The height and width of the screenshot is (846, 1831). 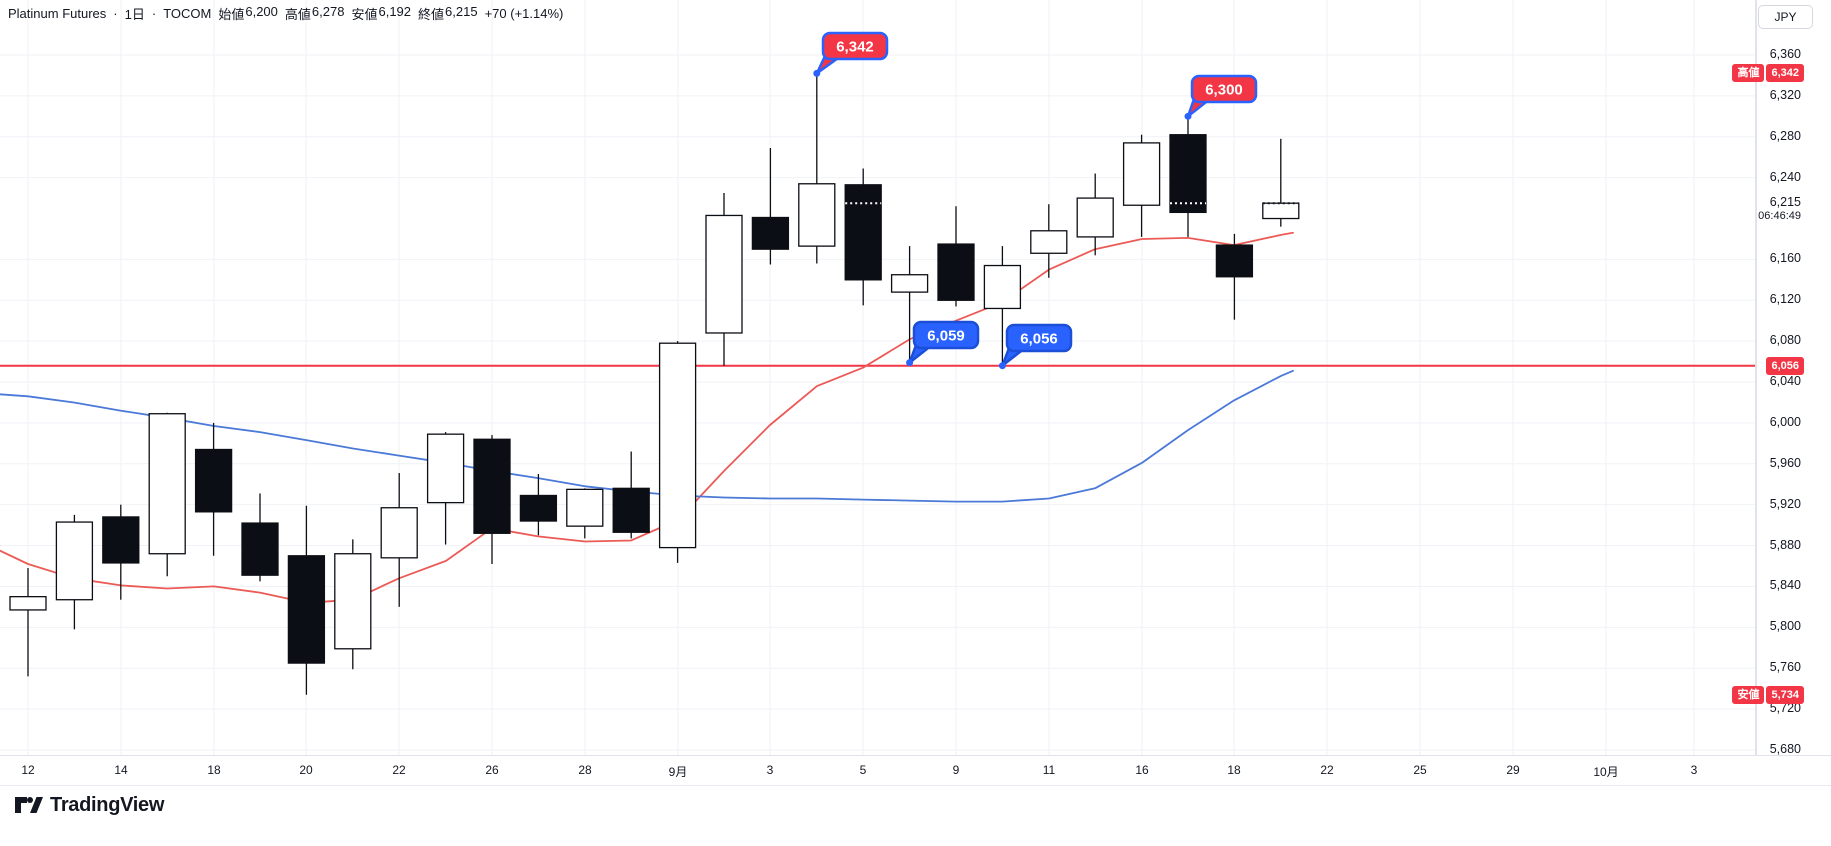 I want to click on time-axis-label: 29, so click(x=1513, y=770).